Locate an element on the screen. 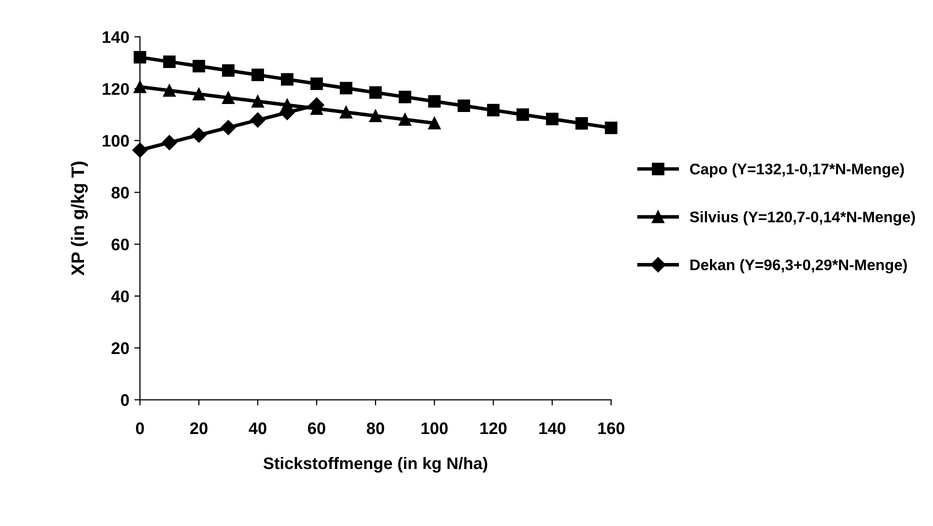 This screenshot has width=933, height=526. x-axis-title: Stickstoffmenge (in kg N/ha) is located at coordinates (376, 464).